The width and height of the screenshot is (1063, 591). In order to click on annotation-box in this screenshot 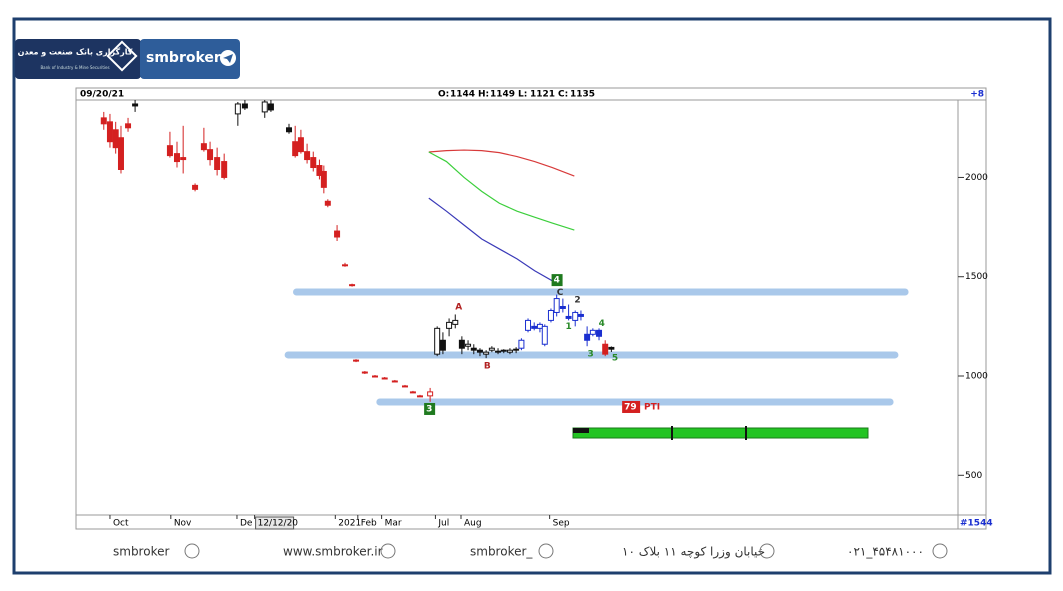, I will do `click(557, 280)`.